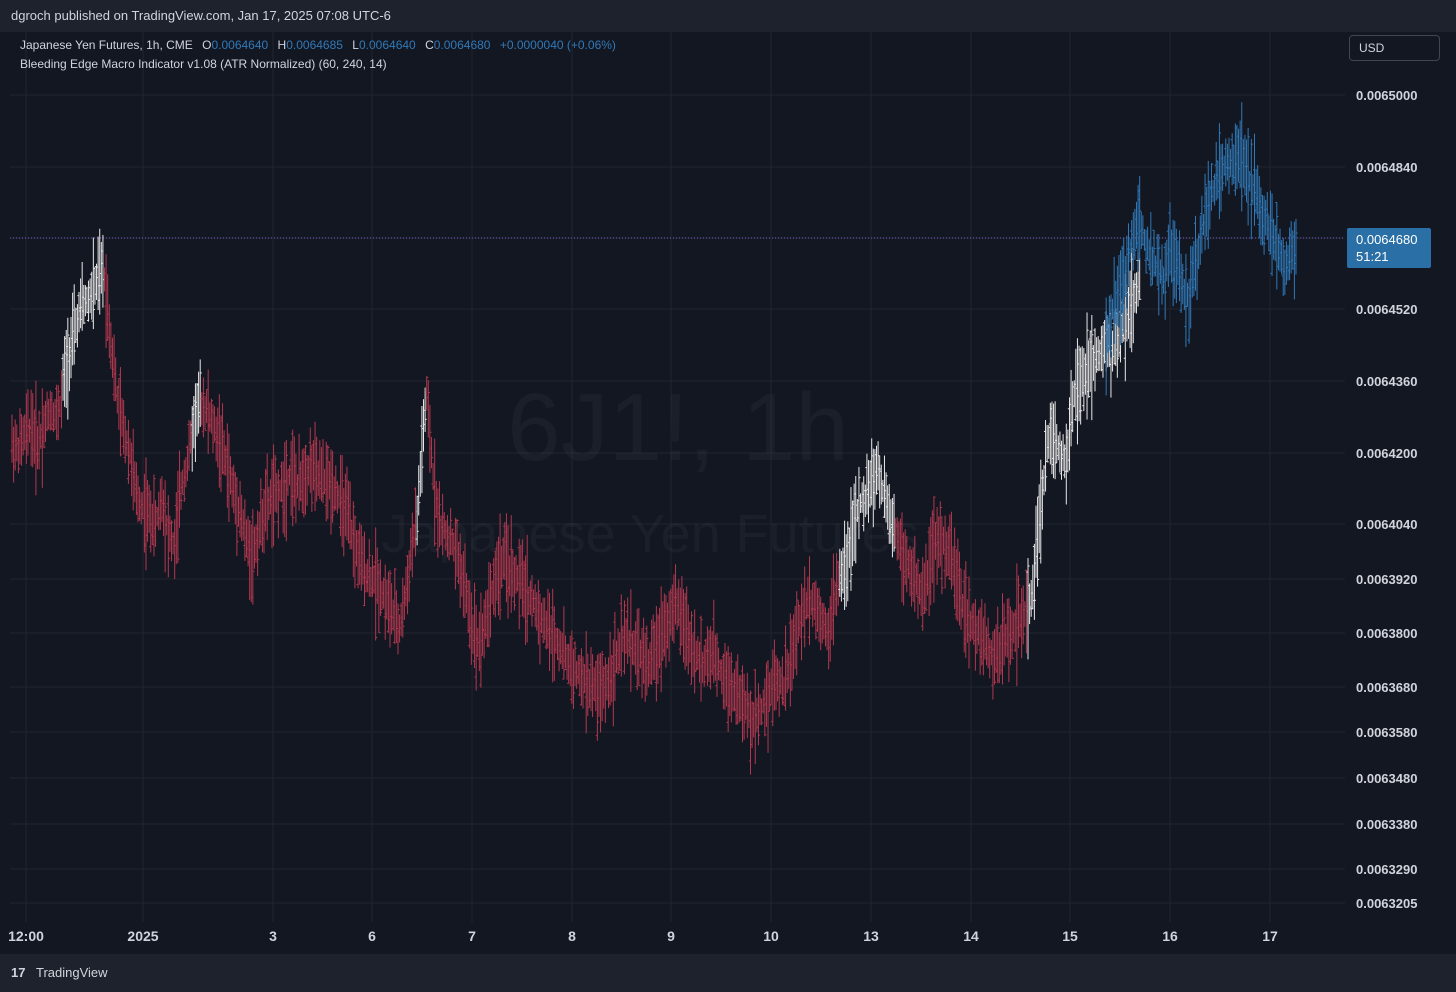 The width and height of the screenshot is (1456, 992). What do you see at coordinates (1386, 381) in the screenshot?
I see `price-tick-label: 0.0064360` at bounding box center [1386, 381].